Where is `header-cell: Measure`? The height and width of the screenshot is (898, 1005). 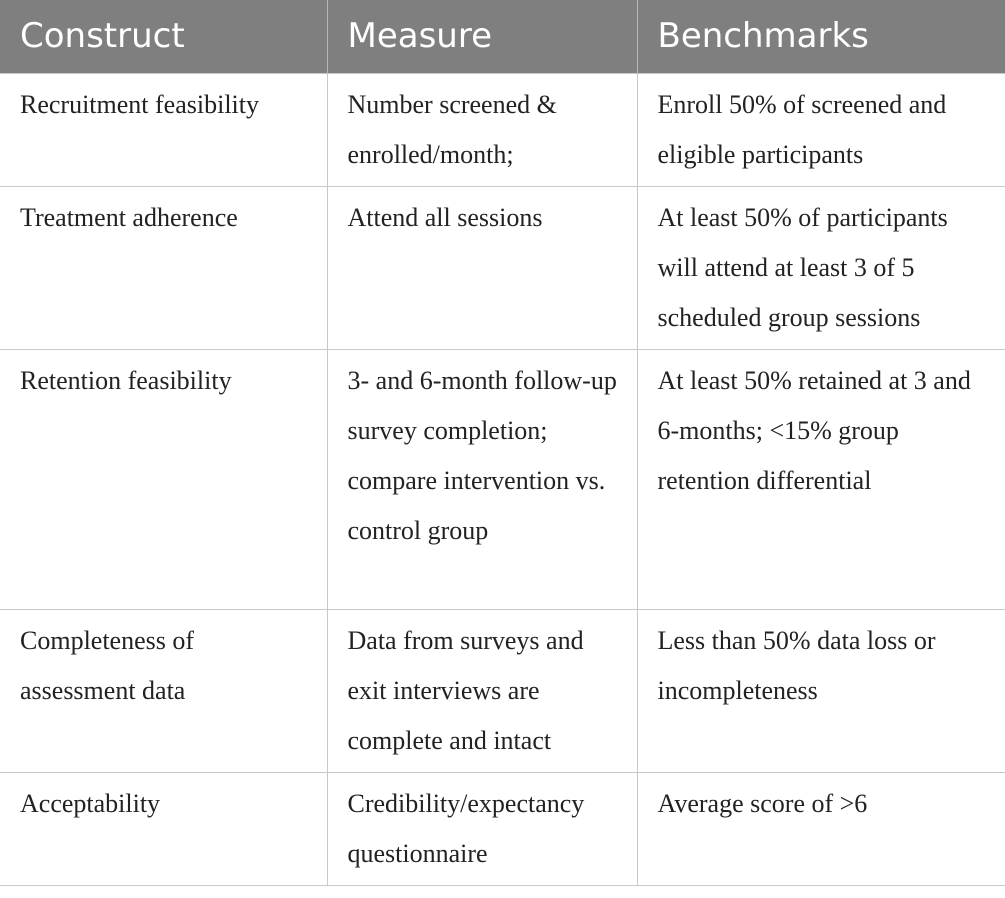 header-cell: Measure is located at coordinates (481, 36).